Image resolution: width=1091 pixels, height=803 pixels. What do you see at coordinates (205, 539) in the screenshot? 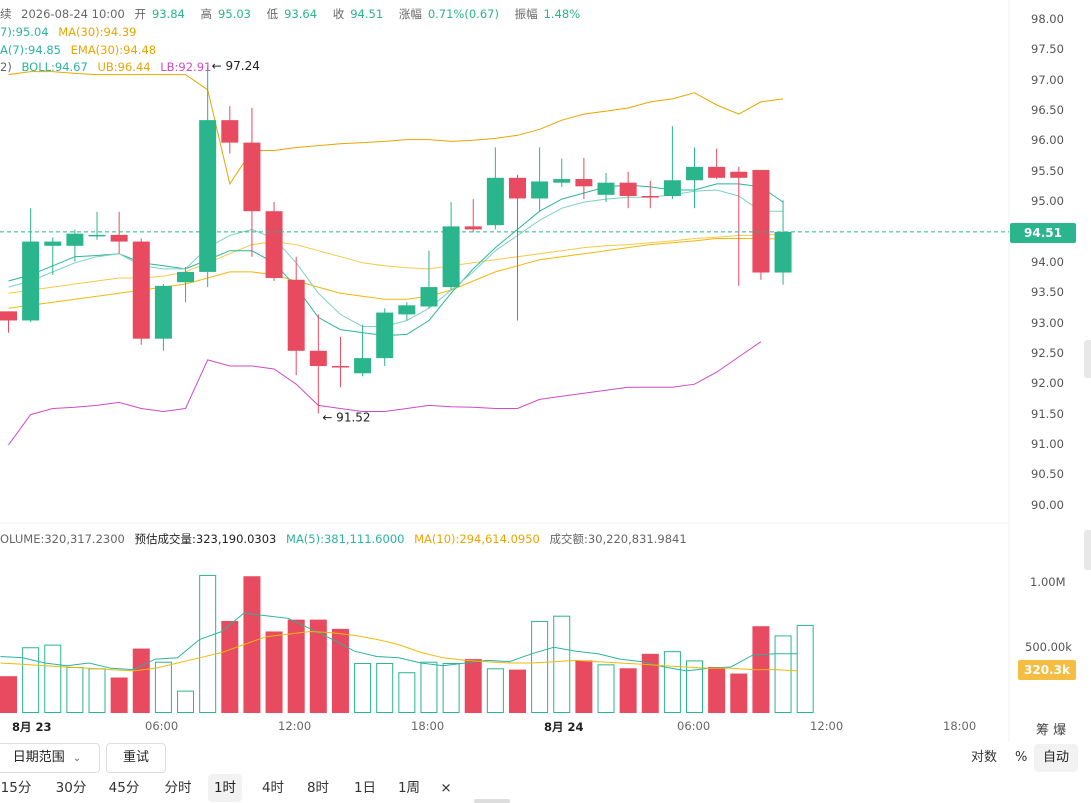
I see `legend-estimated-volume: 预估成交量:323,190.0303` at bounding box center [205, 539].